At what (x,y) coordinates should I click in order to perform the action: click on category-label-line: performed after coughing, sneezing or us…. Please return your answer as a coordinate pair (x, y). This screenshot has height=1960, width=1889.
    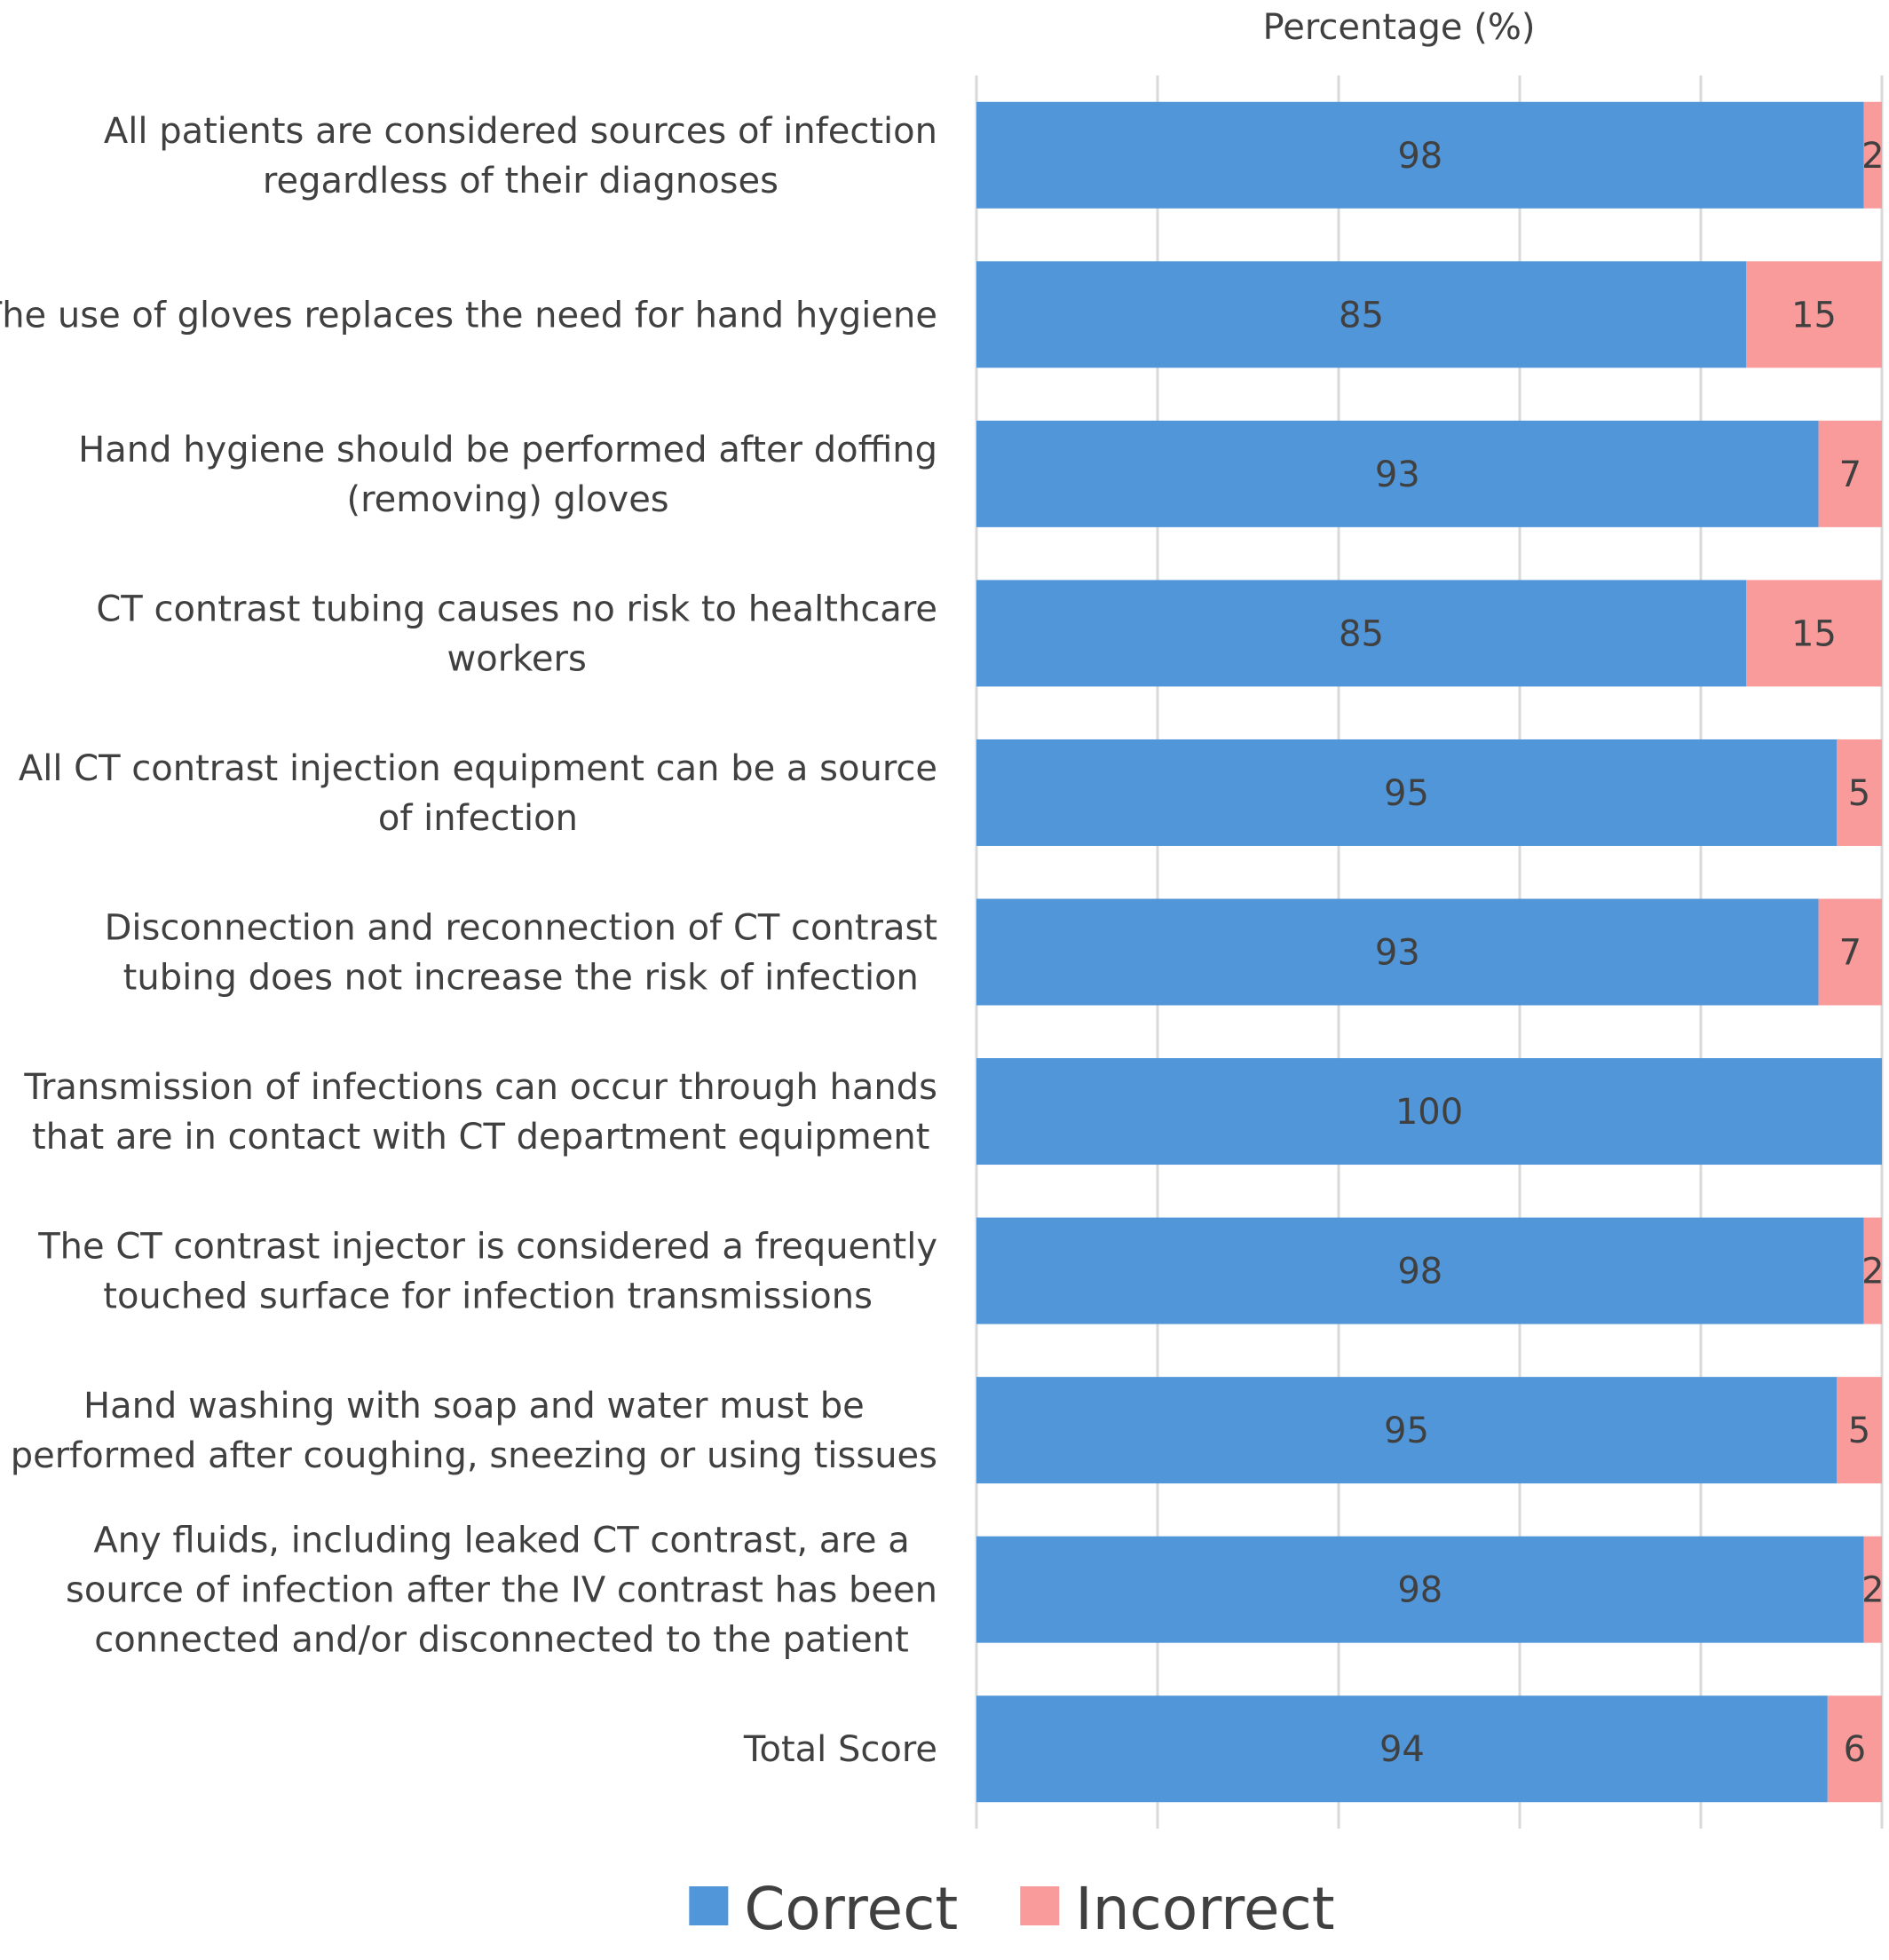
    Looking at the image, I should click on (474, 1455).